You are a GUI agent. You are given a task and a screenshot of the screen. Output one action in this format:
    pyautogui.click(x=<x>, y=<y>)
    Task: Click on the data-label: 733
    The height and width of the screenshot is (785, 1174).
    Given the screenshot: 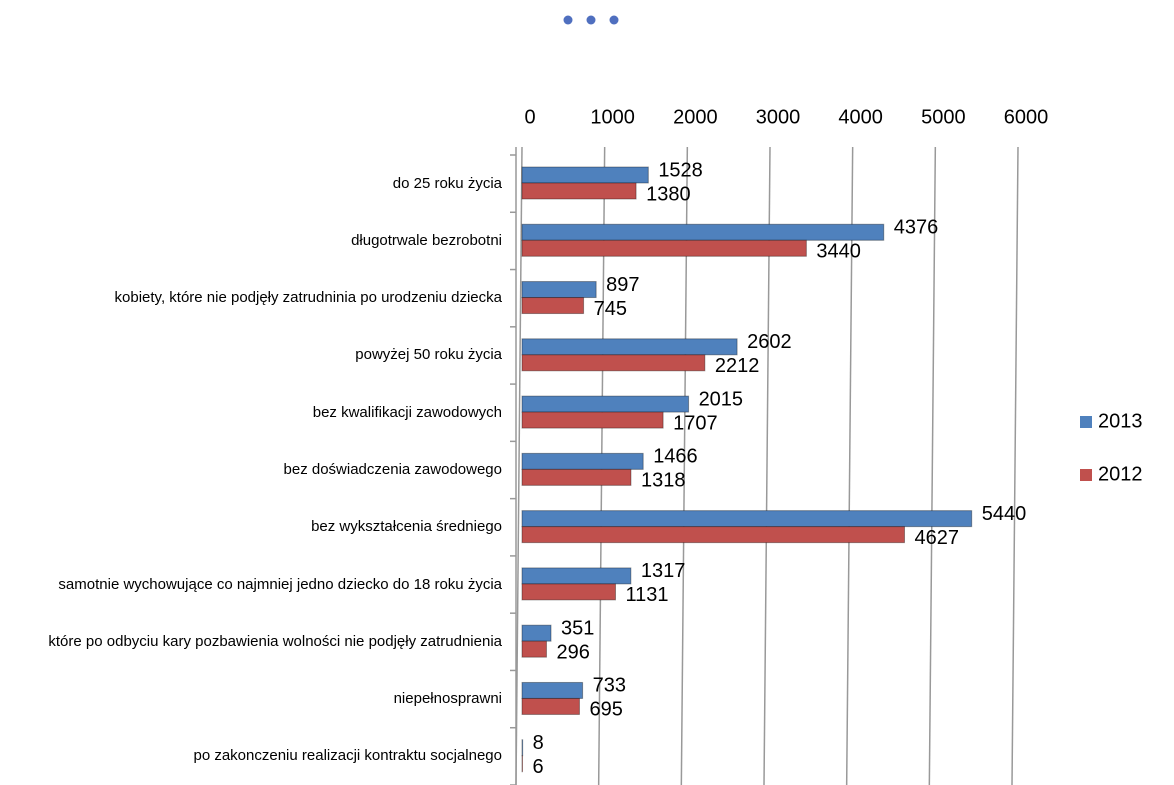 What is the action you would take?
    pyautogui.click(x=609, y=686)
    